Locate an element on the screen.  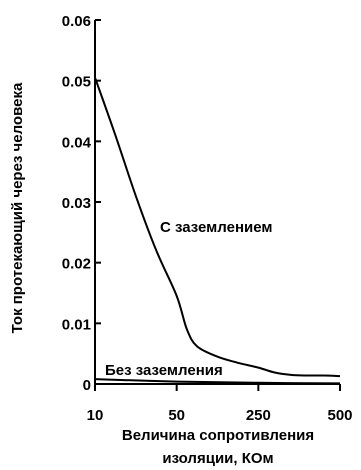
x-tick-label: 50 is located at coordinates (176, 415).